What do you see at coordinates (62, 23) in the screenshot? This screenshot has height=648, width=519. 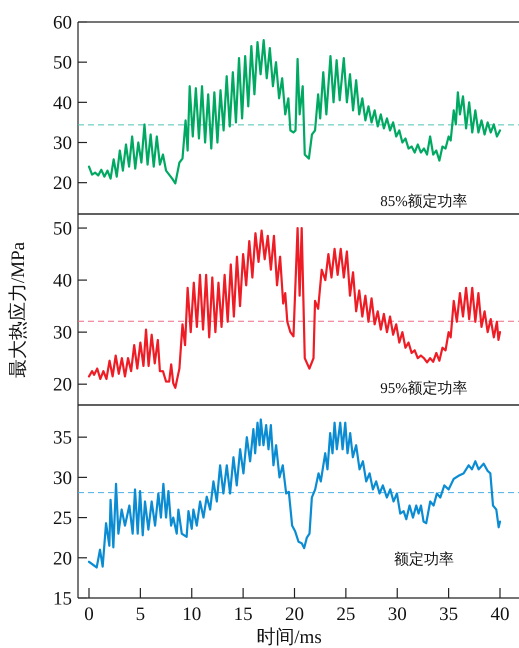 I see `y-tick-label: 60` at bounding box center [62, 23].